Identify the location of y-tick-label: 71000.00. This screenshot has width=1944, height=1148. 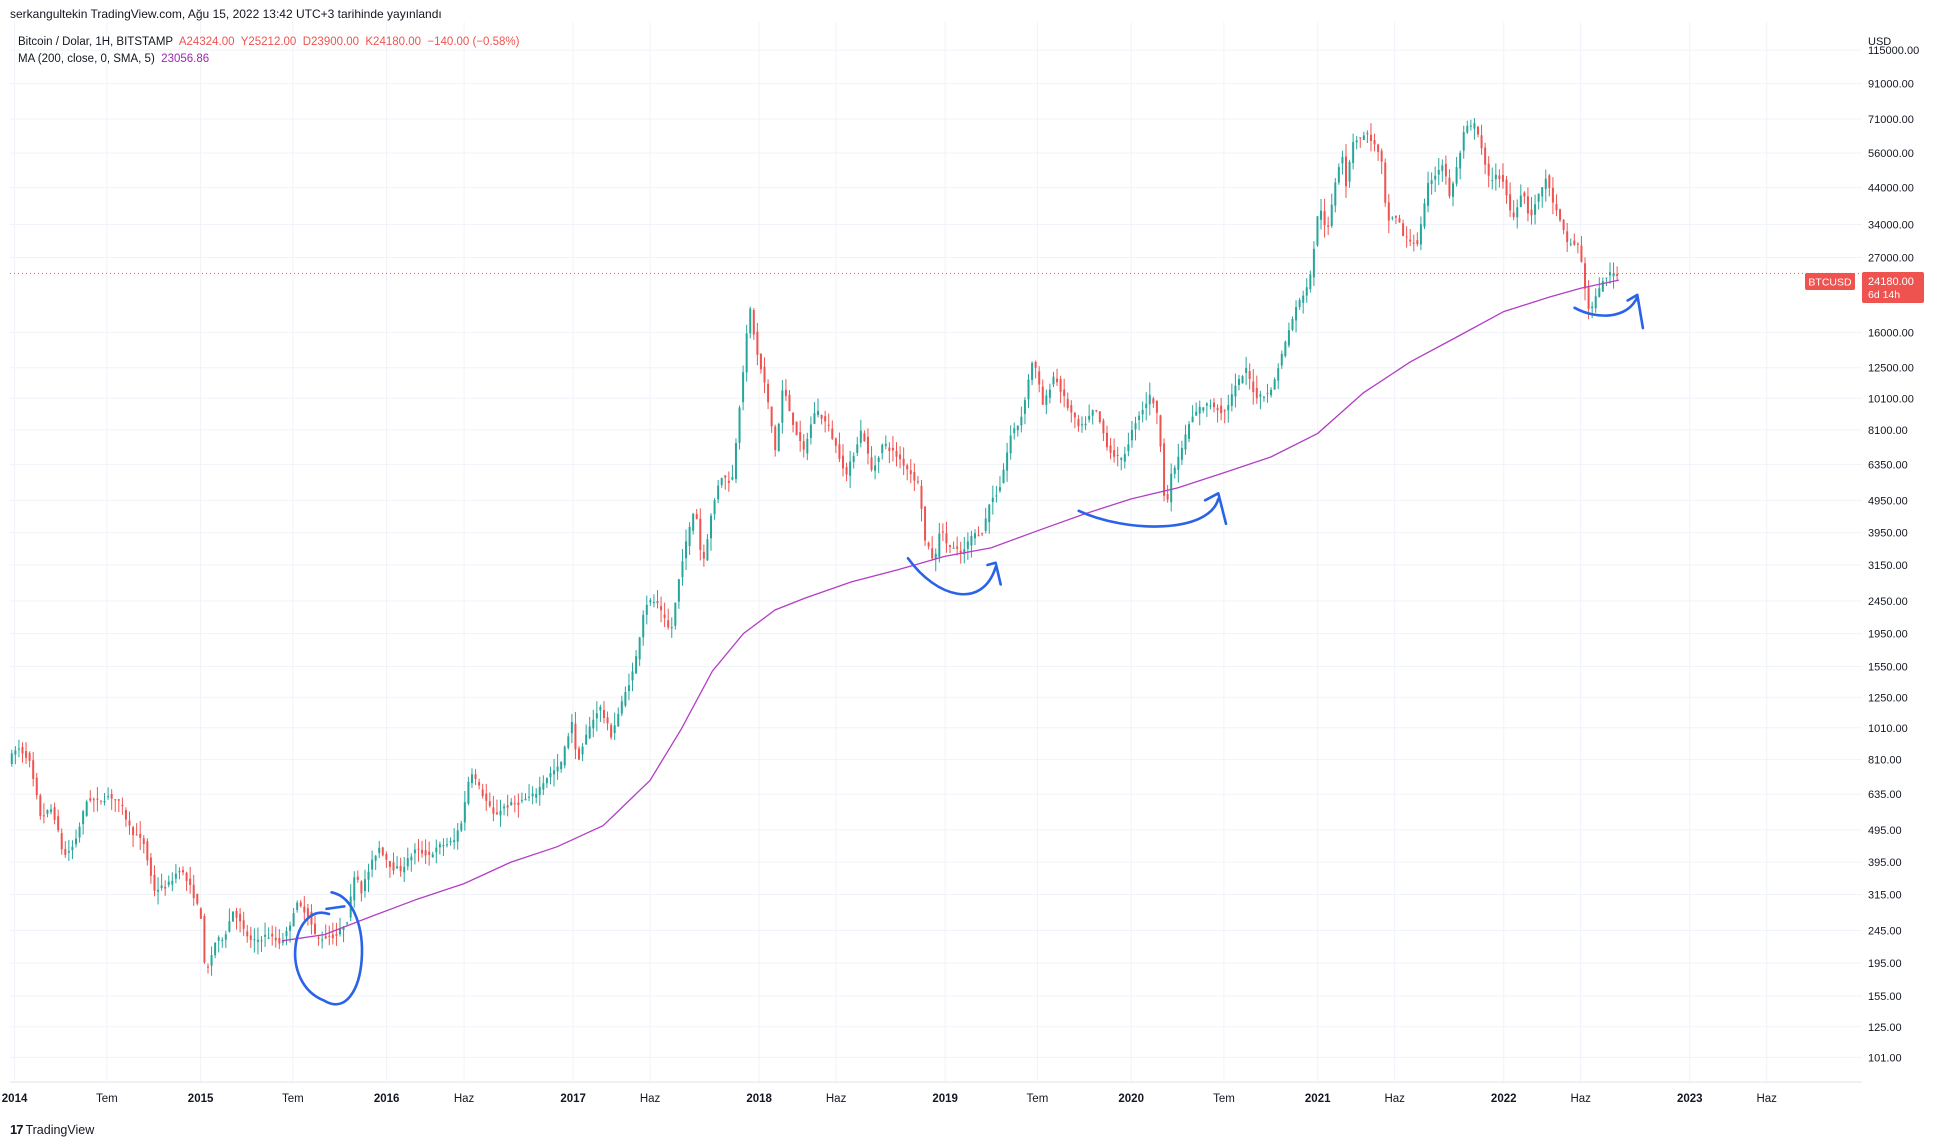
(1891, 120).